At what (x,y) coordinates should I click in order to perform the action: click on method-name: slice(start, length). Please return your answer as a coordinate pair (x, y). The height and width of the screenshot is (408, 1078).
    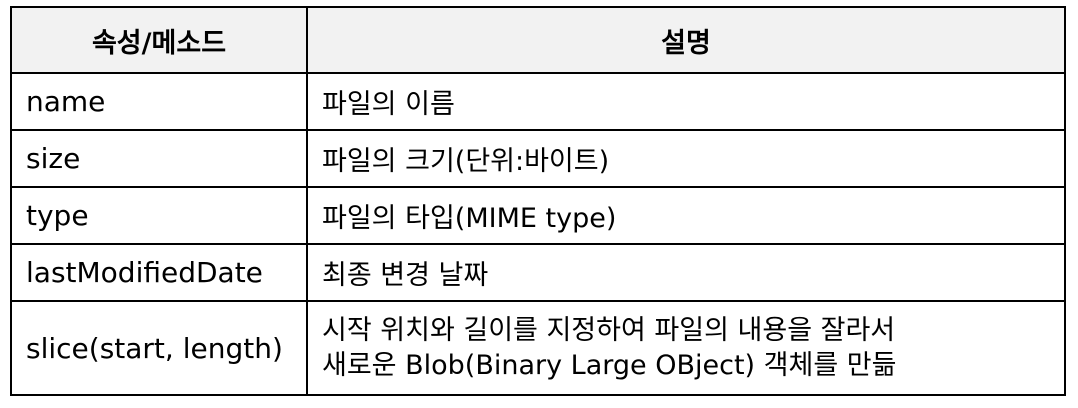
    Looking at the image, I should click on (159, 348).